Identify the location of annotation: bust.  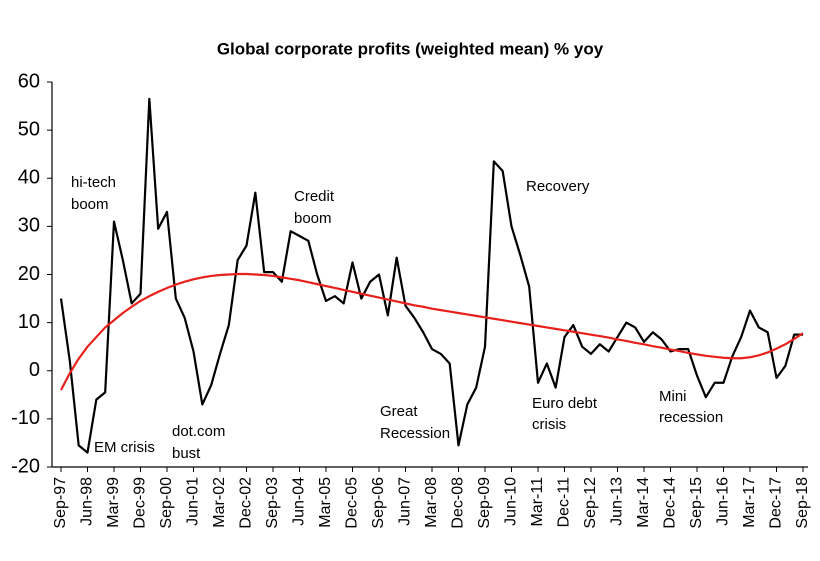
(186, 453).